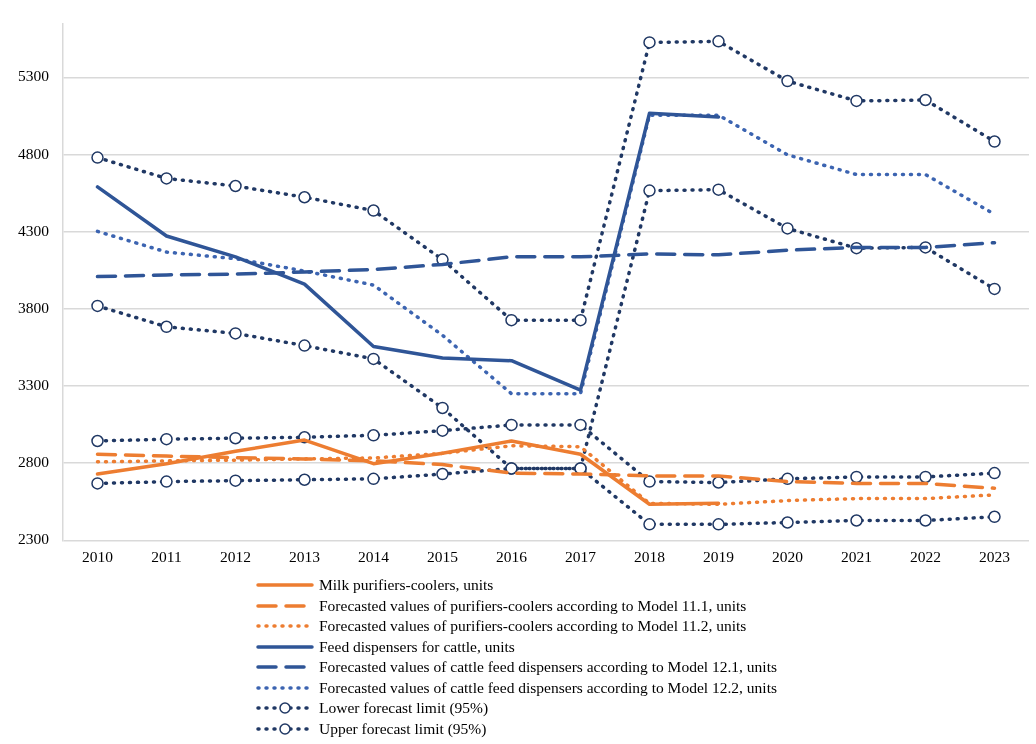  Describe the element at coordinates (374, 556) in the screenshot. I see `x-tick-label: 2014` at that location.